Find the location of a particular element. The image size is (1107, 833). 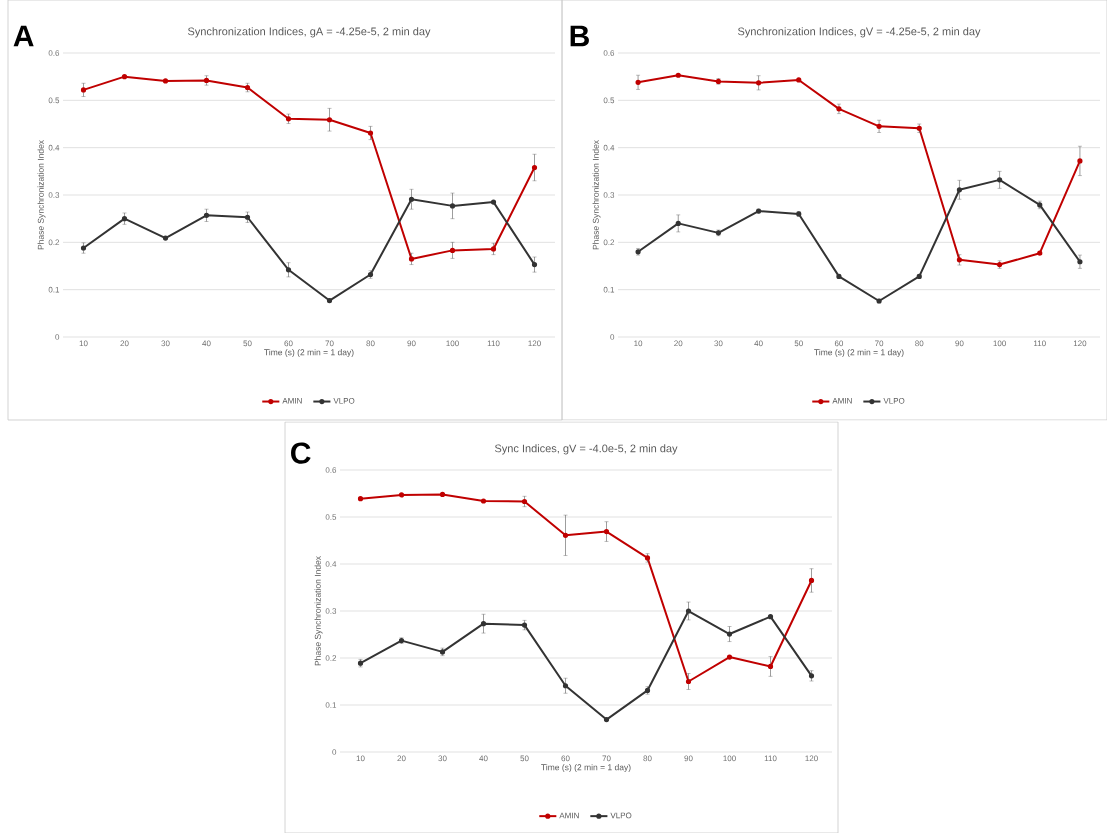

chart-title: Synchronization Indices, gV = -4.25e-5, 2 min day is located at coordinates (859, 32).